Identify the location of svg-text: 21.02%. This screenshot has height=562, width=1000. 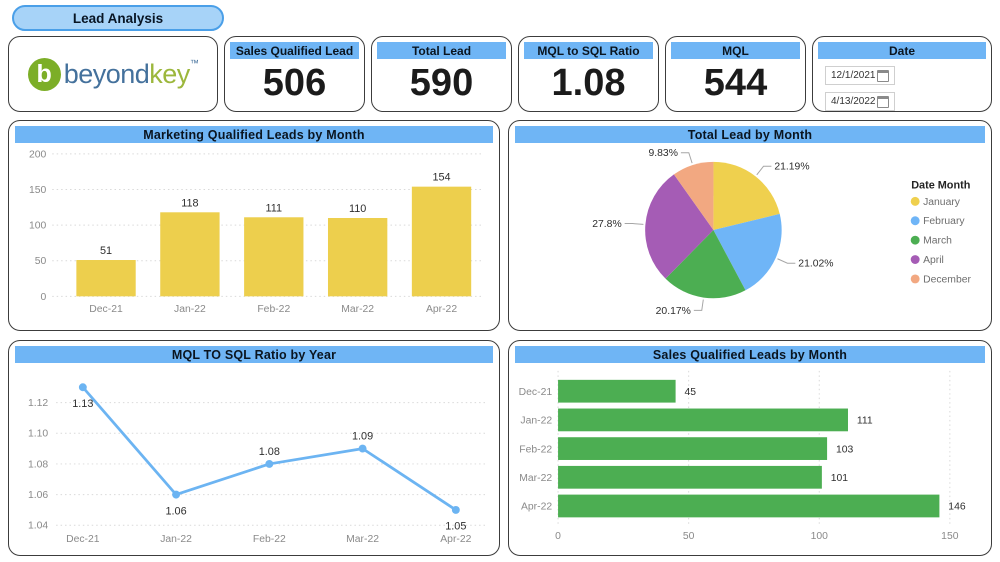
(815, 264).